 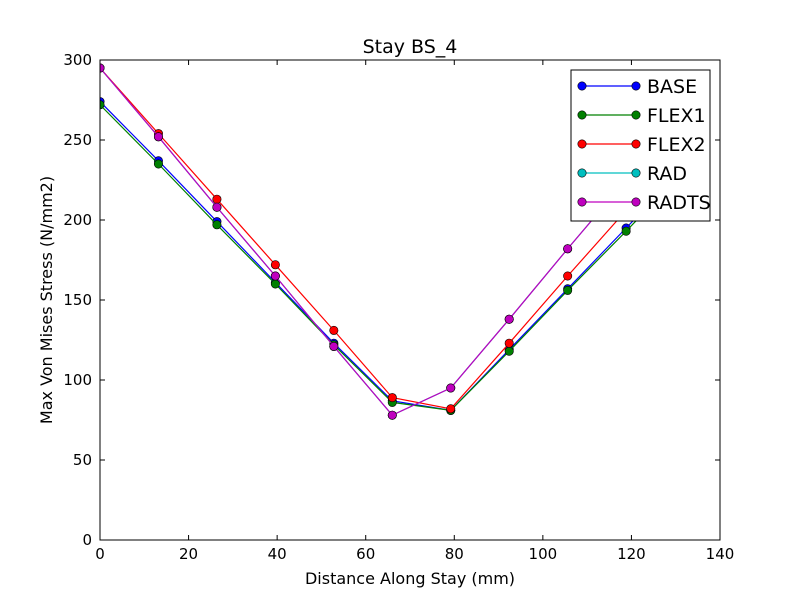 I want to click on legend-label-rad: RAD, so click(x=667, y=174).